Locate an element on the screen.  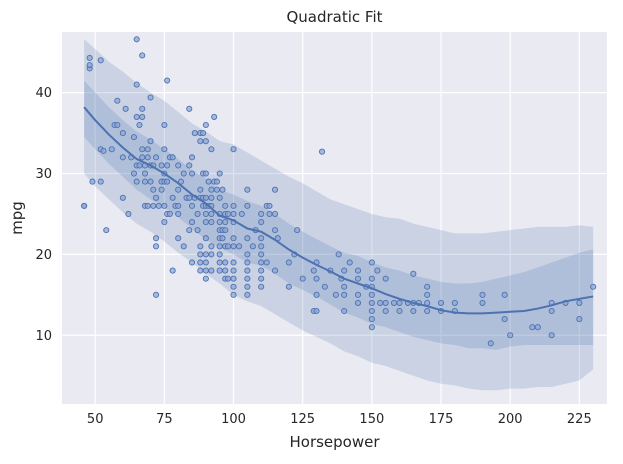
x-tick-label: 225 is located at coordinates (579, 419).